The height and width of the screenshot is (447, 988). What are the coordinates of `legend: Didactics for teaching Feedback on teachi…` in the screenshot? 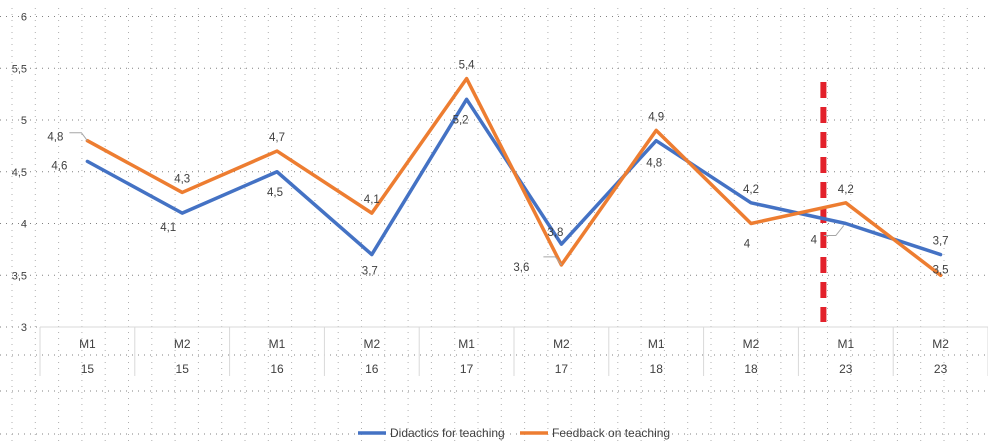 It's located at (514, 433).